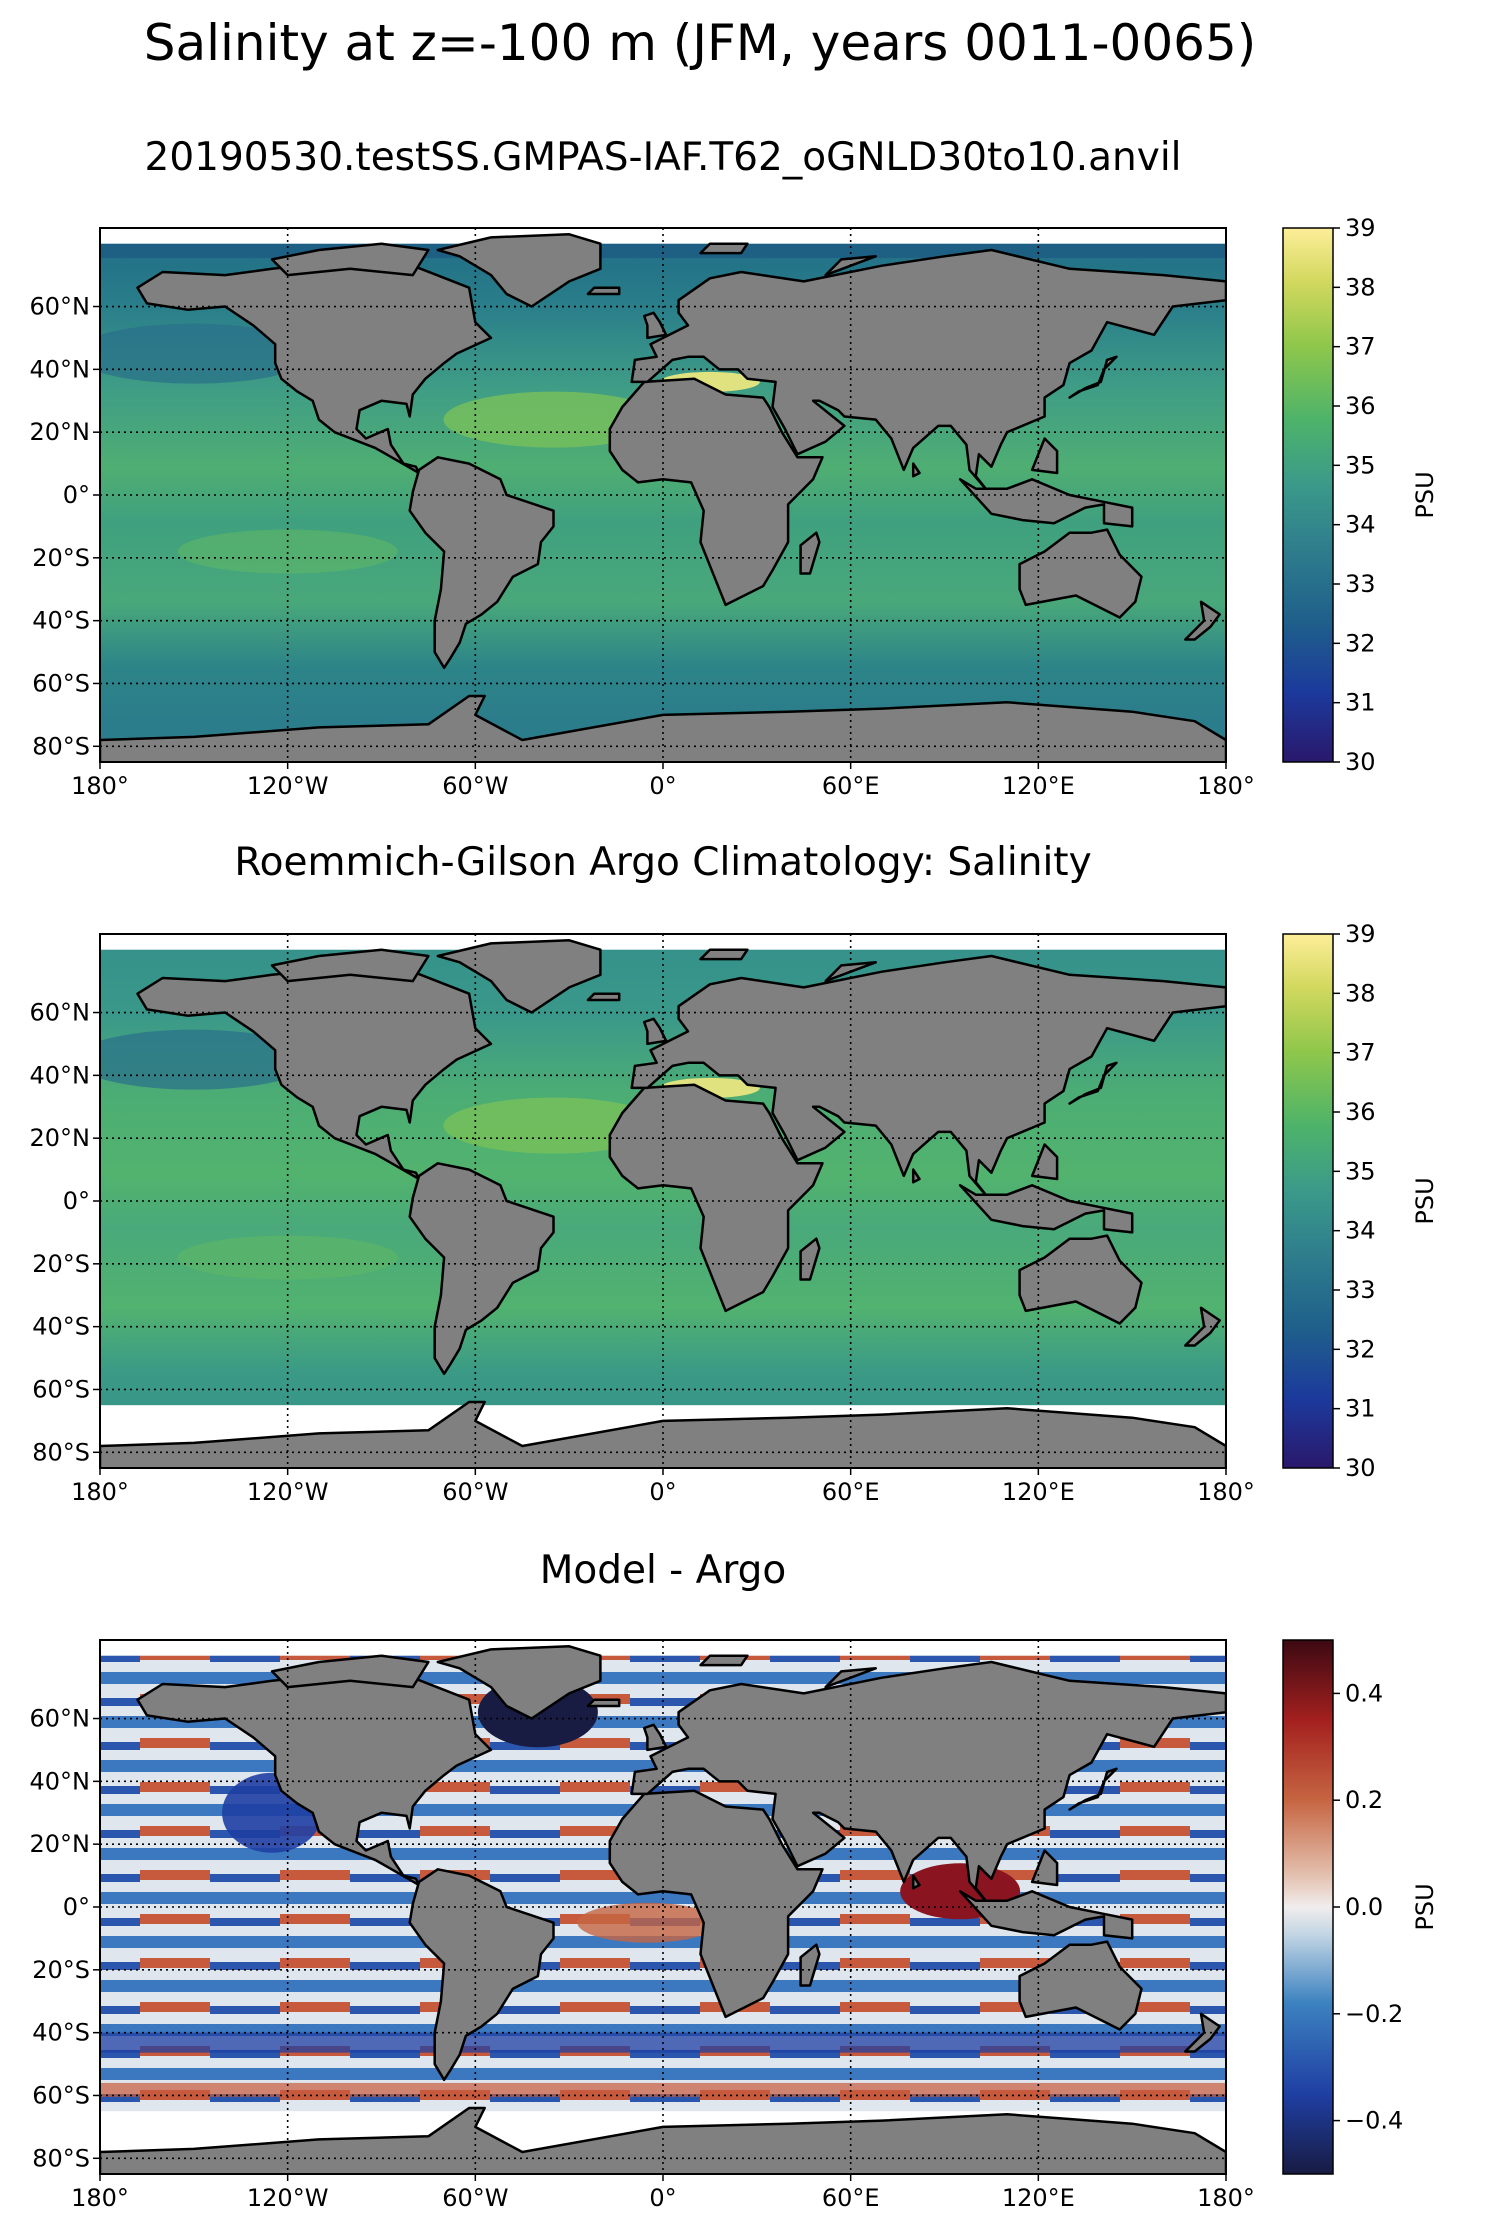 Image resolution: width=1487 pixels, height=2235 pixels. Describe the element at coordinates (1364, 1800) in the screenshot. I see `colorbar-tick-label: 0.2` at that location.